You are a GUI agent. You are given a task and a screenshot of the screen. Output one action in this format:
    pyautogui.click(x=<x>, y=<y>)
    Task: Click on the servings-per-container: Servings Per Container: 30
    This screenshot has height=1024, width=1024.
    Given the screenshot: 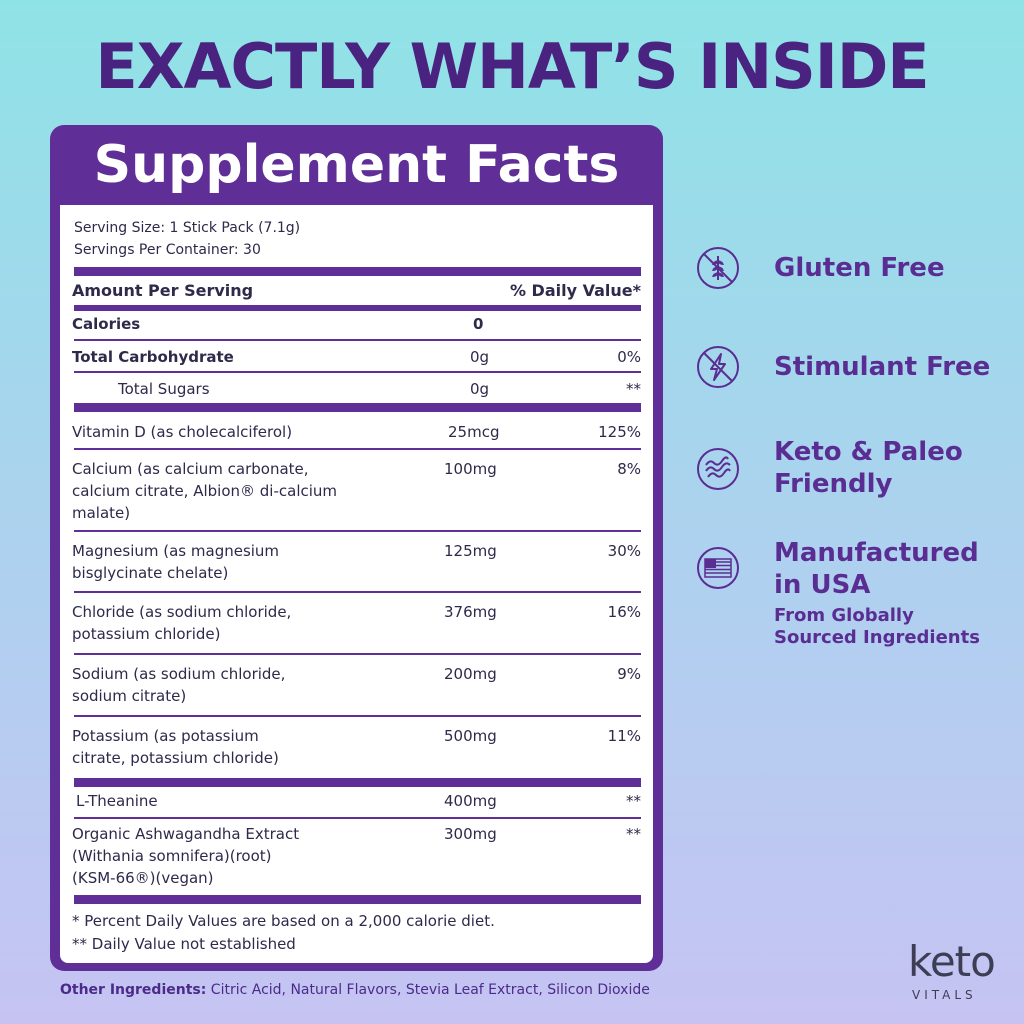 What is the action you would take?
    pyautogui.click(x=167, y=250)
    